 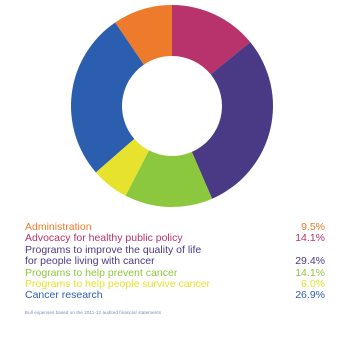 What do you see at coordinates (310, 295) in the screenshot?
I see `legend-value: 26.9%` at bounding box center [310, 295].